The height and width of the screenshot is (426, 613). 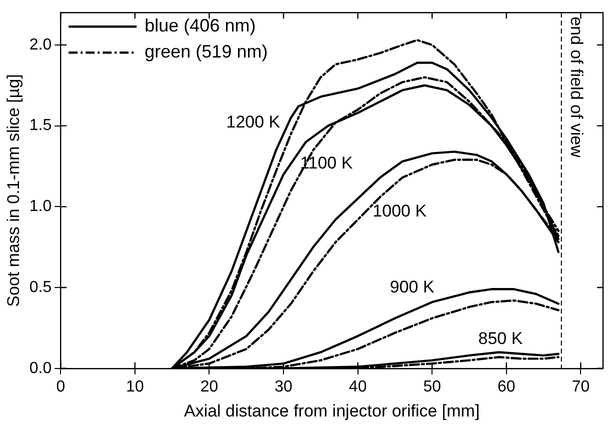 What do you see at coordinates (400, 211) in the screenshot?
I see `annotation: 1000 K` at bounding box center [400, 211].